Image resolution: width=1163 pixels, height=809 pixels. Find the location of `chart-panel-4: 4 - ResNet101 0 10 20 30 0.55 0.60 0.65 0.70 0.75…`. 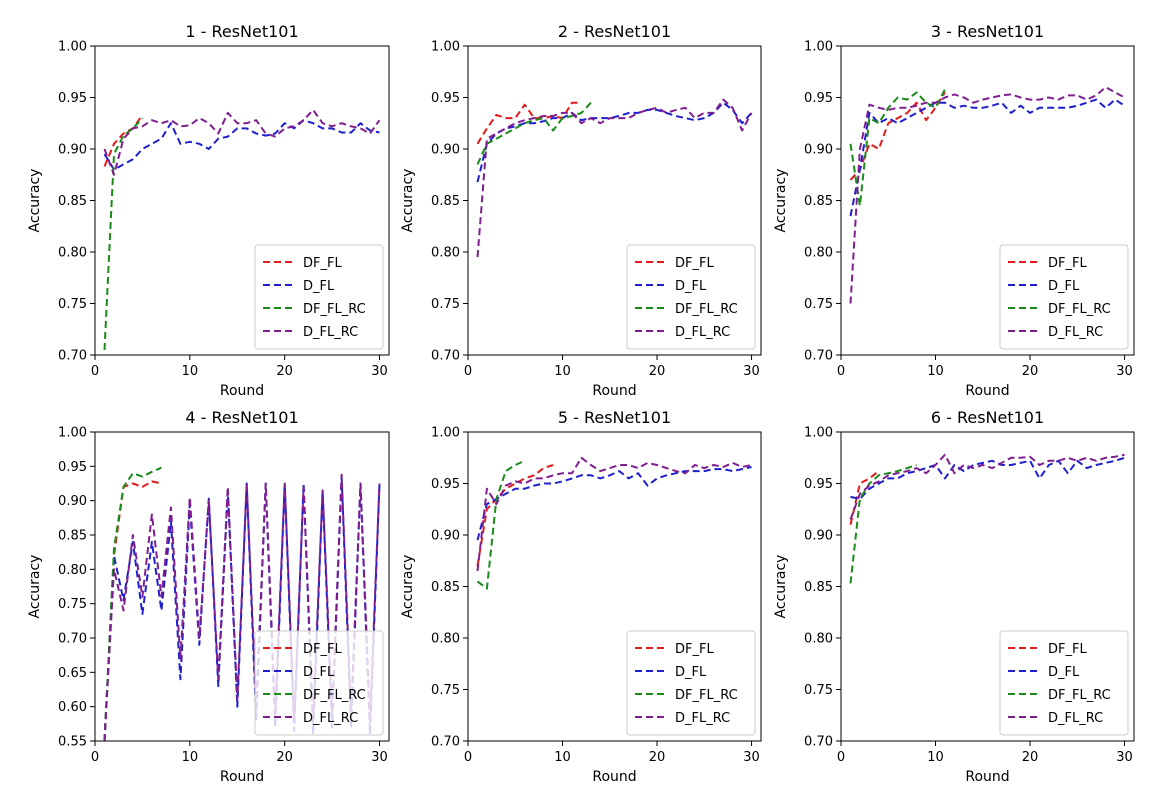

chart-panel-4: 4 - ResNet101 0 10 20 30 0.55 0.60 0.65 0.70 0.75… is located at coordinates (208, 596).